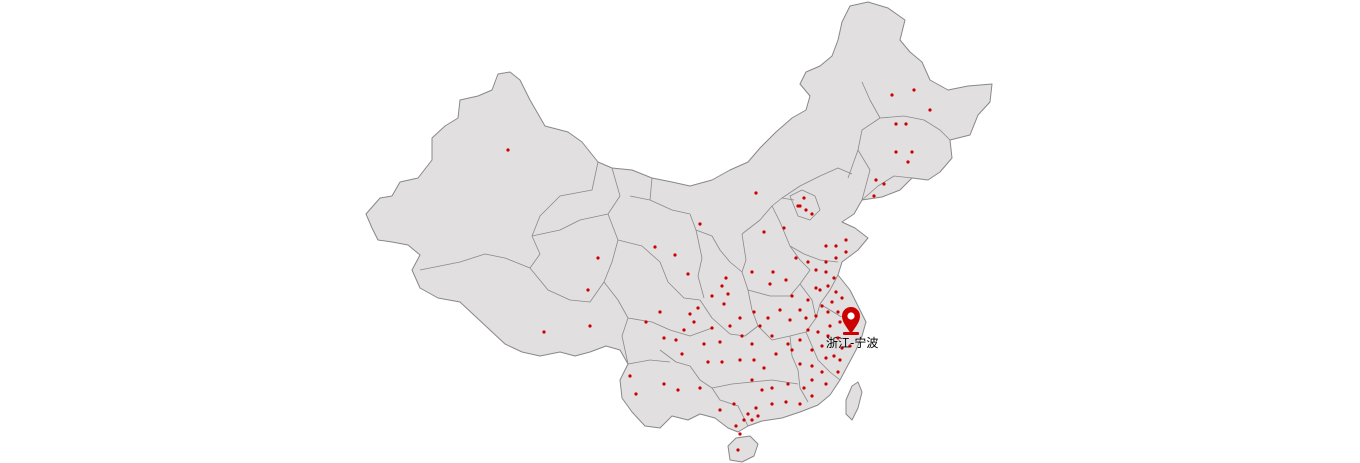 This screenshot has height=463, width=1360. What do you see at coordinates (743, 449) in the screenshot?
I see `hainan-region` at bounding box center [743, 449].